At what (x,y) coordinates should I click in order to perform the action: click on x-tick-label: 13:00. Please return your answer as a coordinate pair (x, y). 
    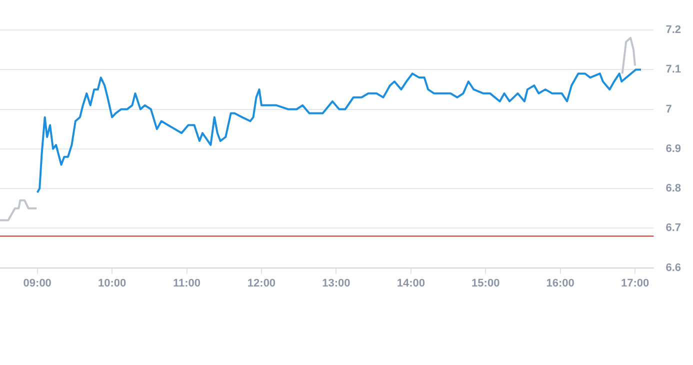
    Looking at the image, I should click on (336, 283).